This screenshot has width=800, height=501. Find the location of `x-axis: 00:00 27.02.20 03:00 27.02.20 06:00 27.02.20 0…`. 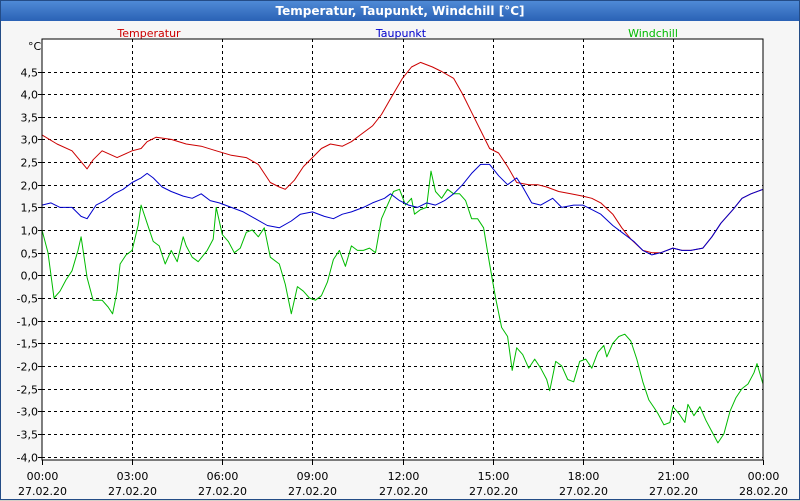

x-axis: 00:00 27.02.20 03:00 27.02.20 06:00 27.02.20 0… is located at coordinates (403, 479).